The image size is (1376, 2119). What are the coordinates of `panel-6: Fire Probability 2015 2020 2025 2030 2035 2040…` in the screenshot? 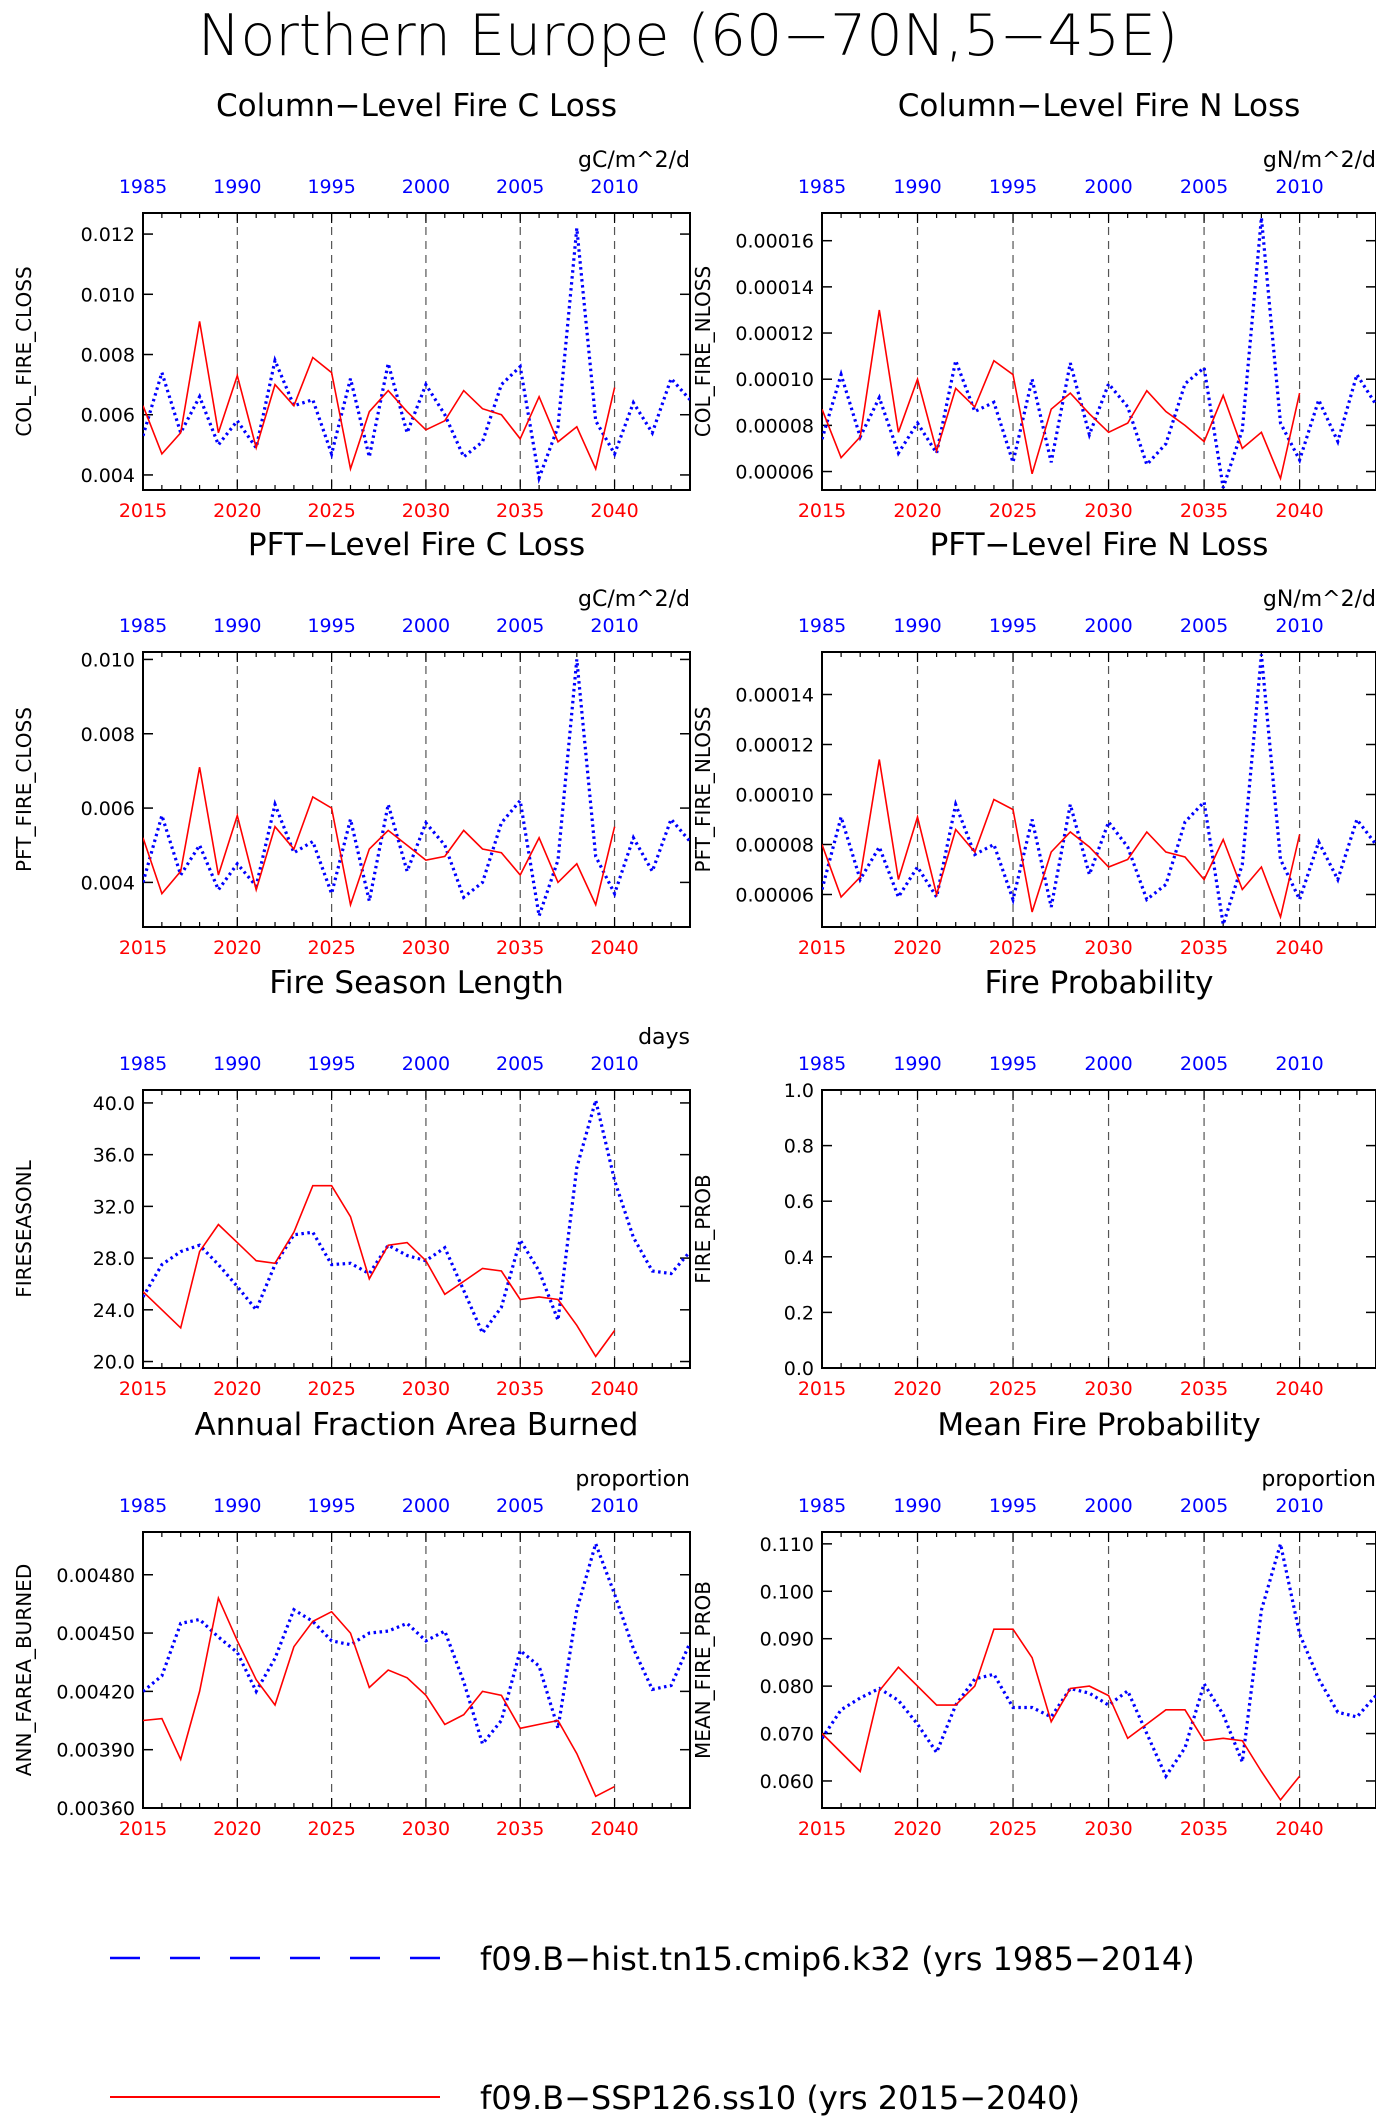 It's located at (1033, 1182).